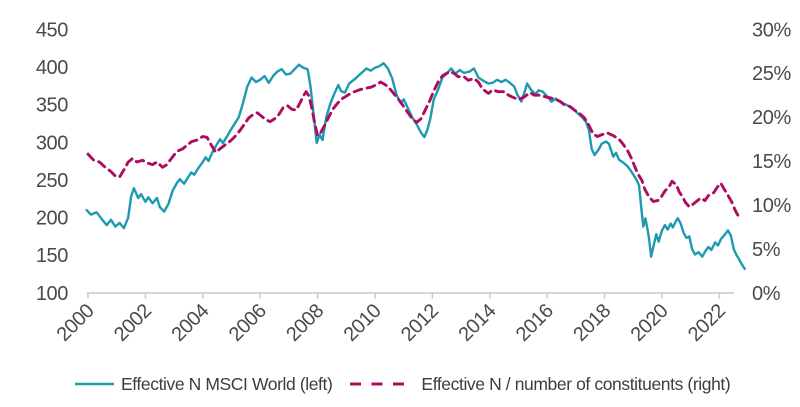 The height and width of the screenshot is (407, 800). I want to click on x-axis-tick-label: 2020, so click(650, 323).